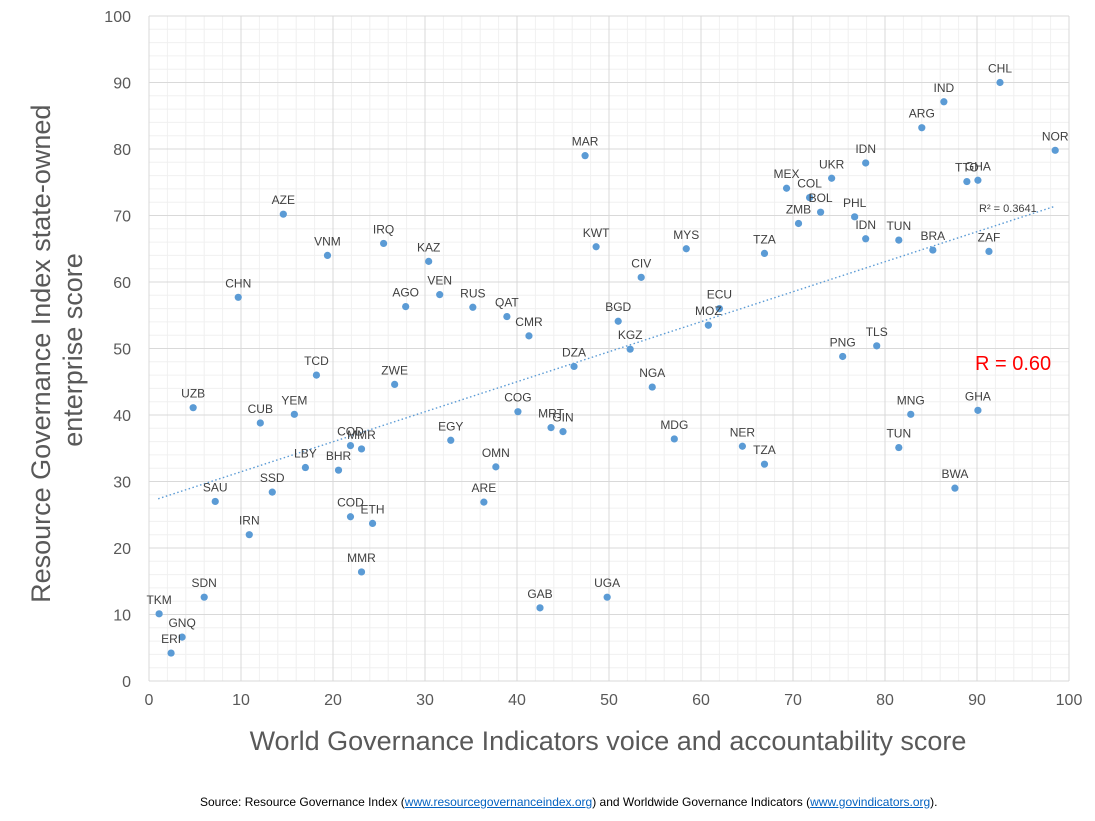  What do you see at coordinates (498, 802) in the screenshot?
I see `rgi-link: www.resourcegovernanceindex.org` at bounding box center [498, 802].